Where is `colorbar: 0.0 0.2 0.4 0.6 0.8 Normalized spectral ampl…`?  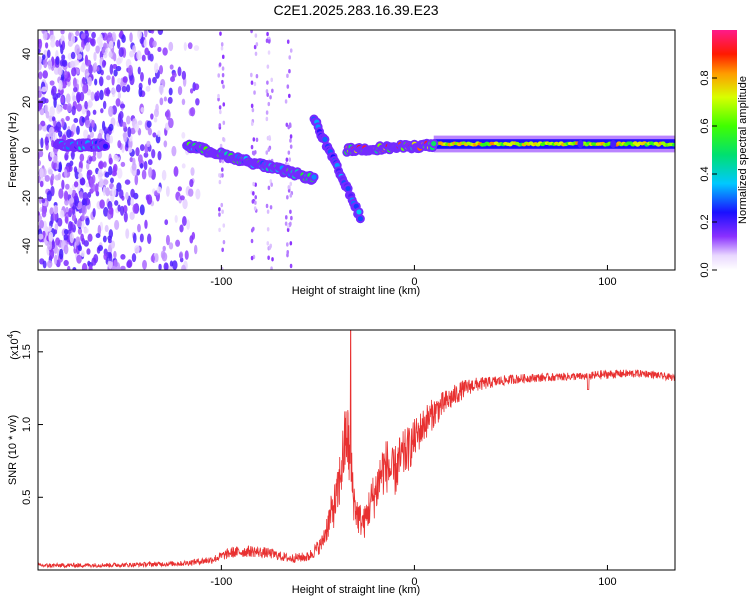 colorbar: 0.0 0.2 0.4 0.6 0.8 Normalized spectral ampl… is located at coordinates (724, 154).